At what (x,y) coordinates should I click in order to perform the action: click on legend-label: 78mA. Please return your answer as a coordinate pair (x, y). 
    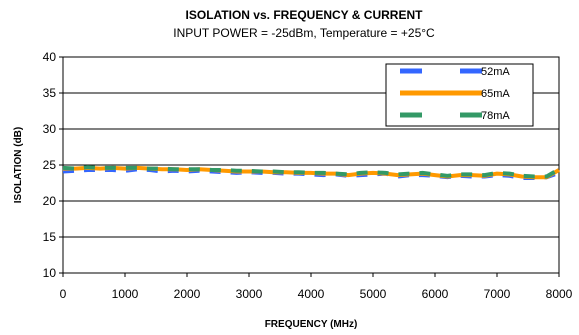
    Looking at the image, I should click on (495, 116).